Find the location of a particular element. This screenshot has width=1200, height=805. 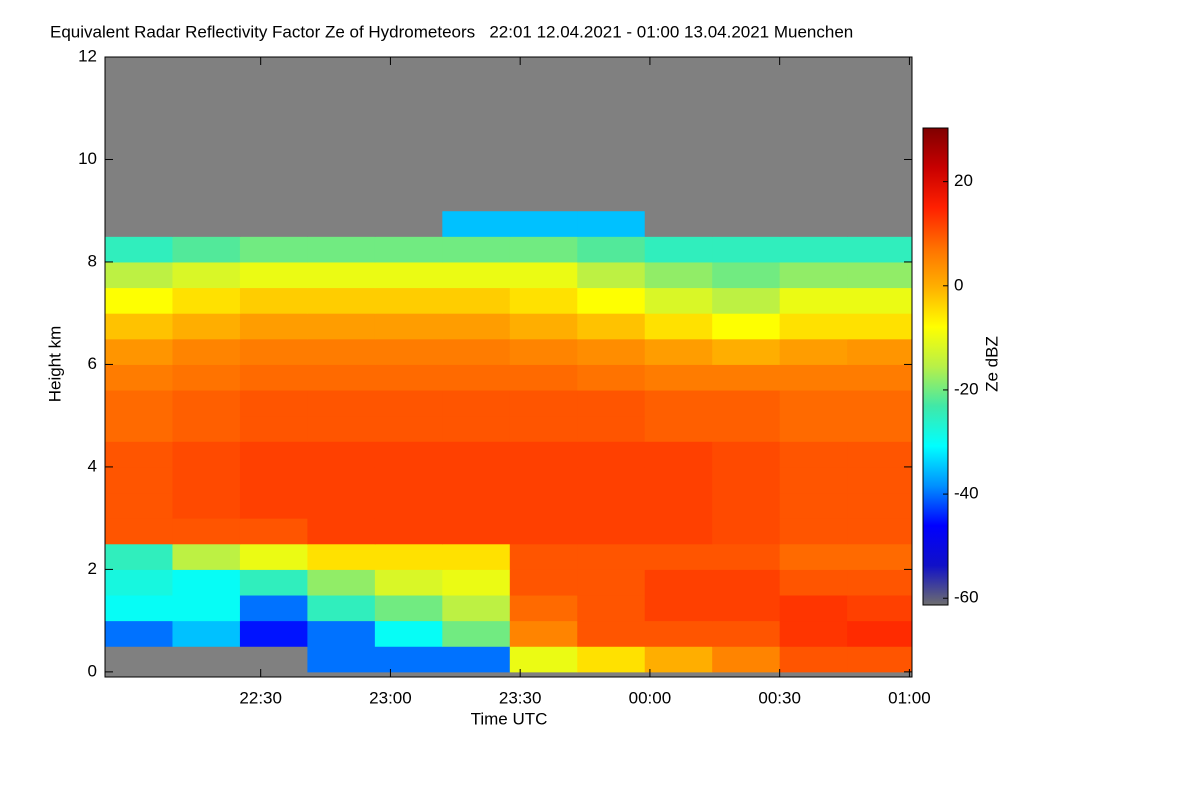

colorbar-tick-label: -20 is located at coordinates (966, 388).